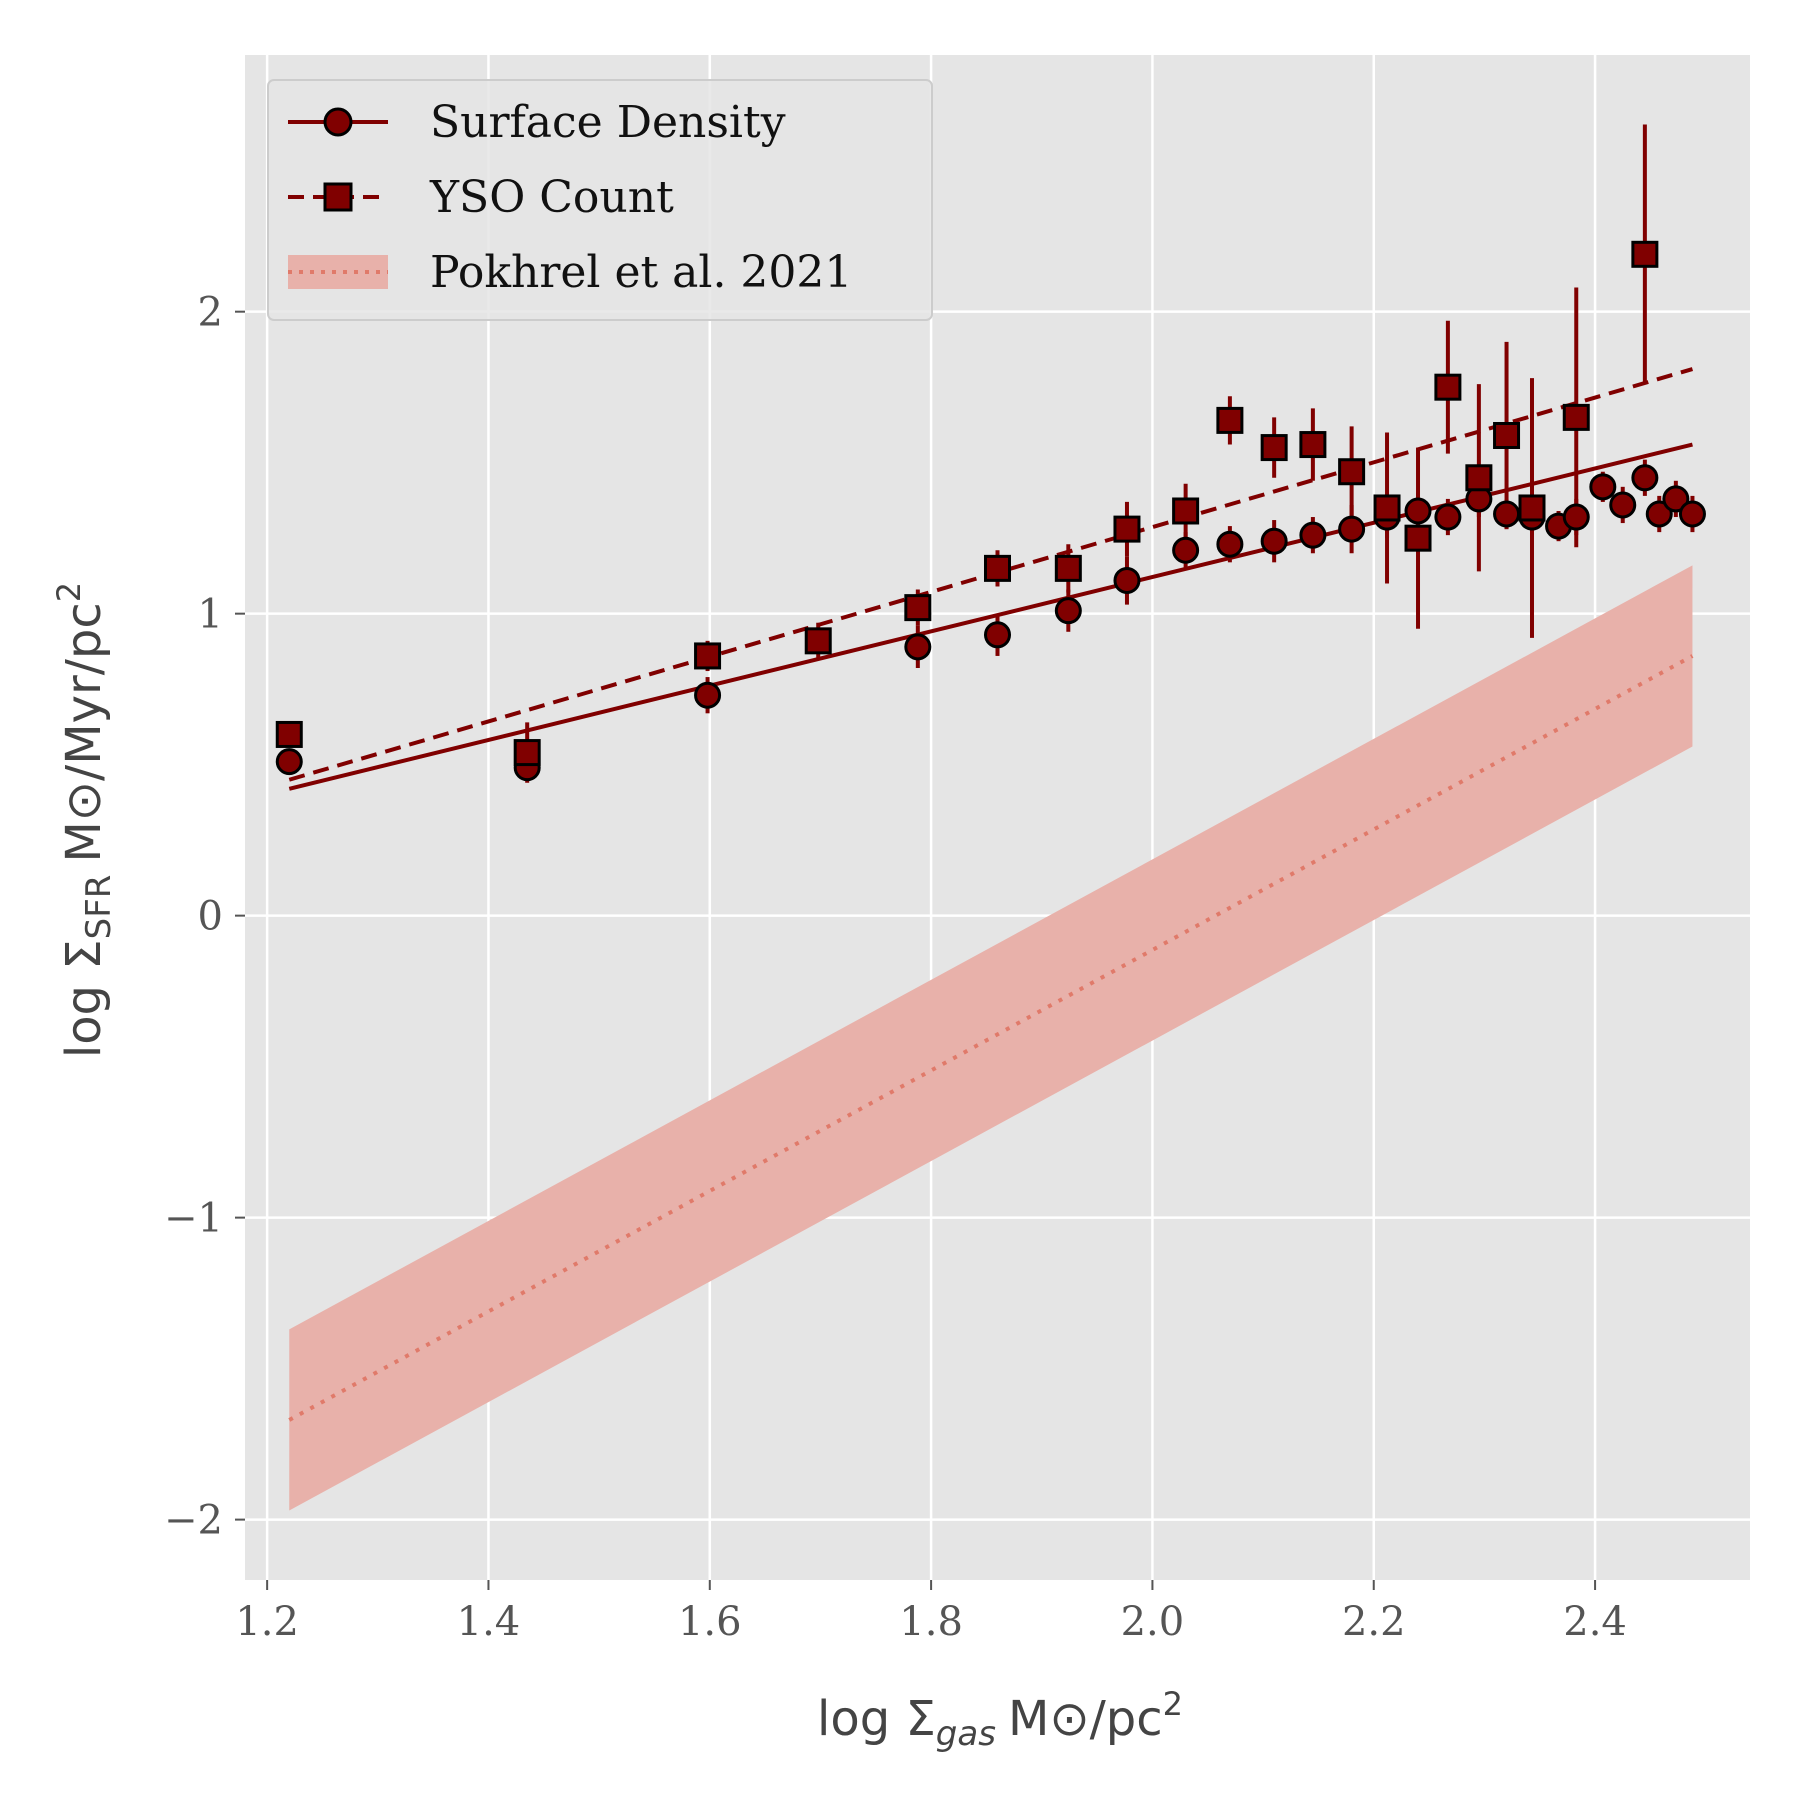 This screenshot has height=1800, width=1800. I want to click on y-axis-title: log ΣSFR M⊙/Myr/pc2, so click(84, 820).